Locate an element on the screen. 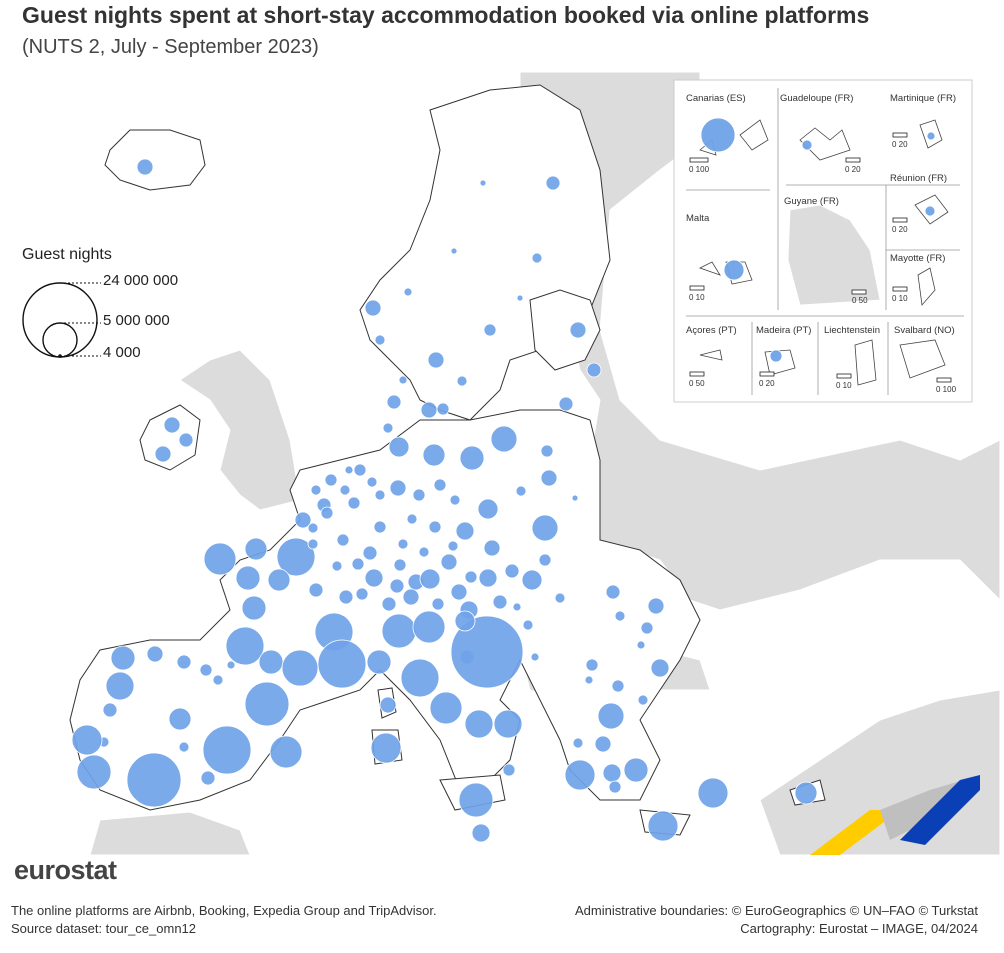 The height and width of the screenshot is (953, 1004). scale-label-malta: 0 10 is located at coordinates (697, 297).